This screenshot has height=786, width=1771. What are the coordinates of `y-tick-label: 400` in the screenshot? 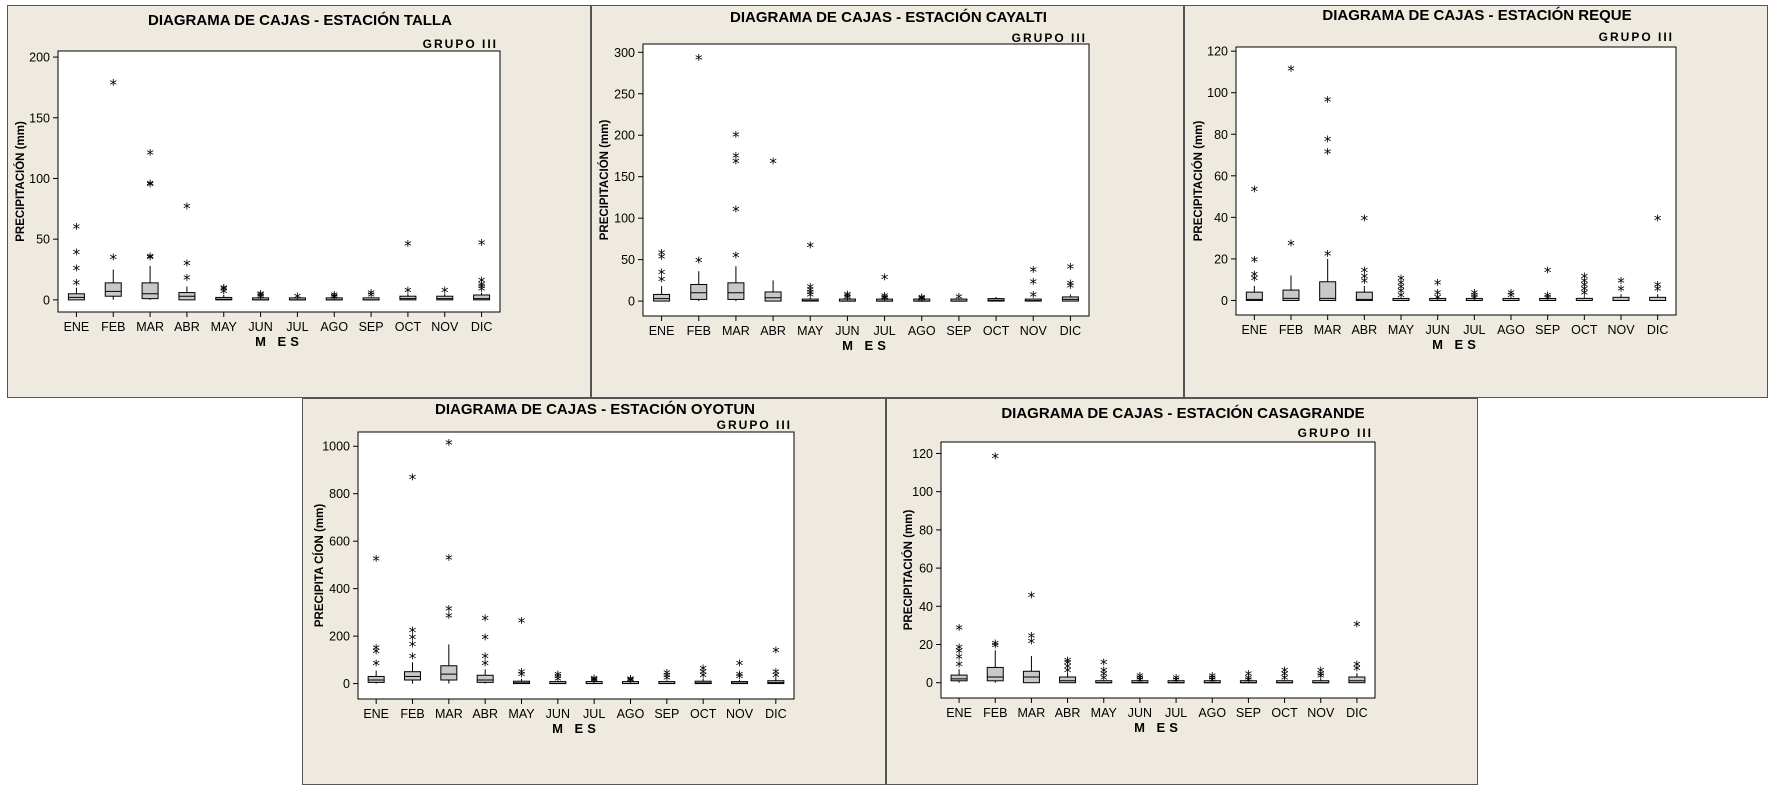 It's located at (339, 589).